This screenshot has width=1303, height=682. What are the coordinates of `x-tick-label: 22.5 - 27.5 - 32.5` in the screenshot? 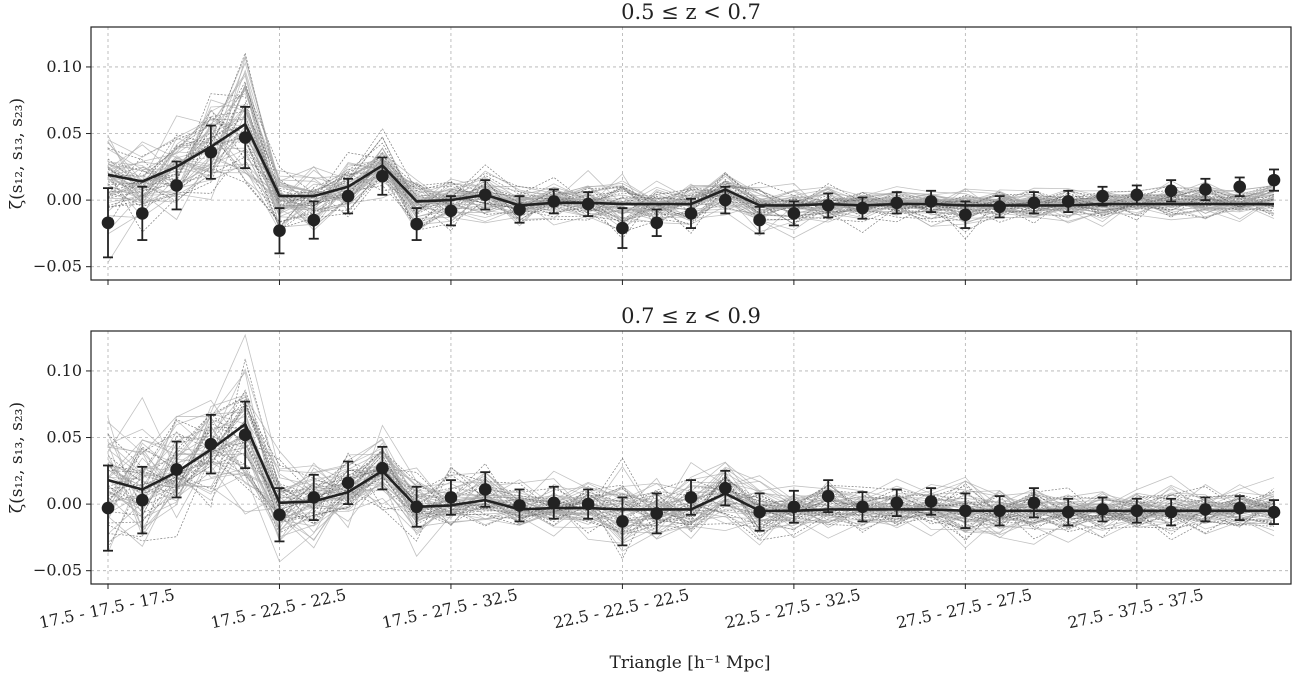 It's located at (792, 608).